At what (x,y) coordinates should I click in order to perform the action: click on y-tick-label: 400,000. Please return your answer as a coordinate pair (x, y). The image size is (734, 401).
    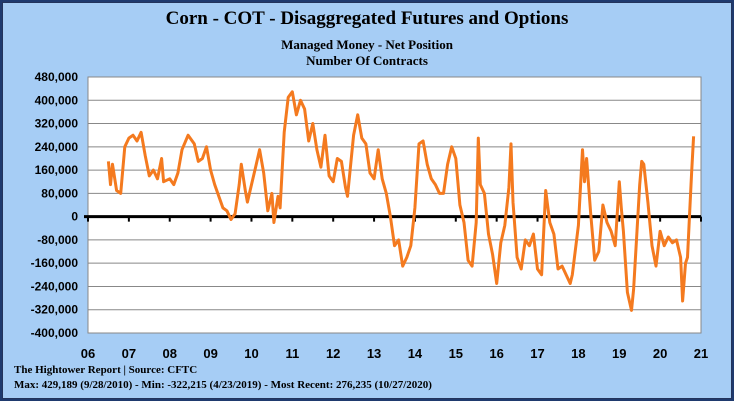
    Looking at the image, I should click on (57, 100).